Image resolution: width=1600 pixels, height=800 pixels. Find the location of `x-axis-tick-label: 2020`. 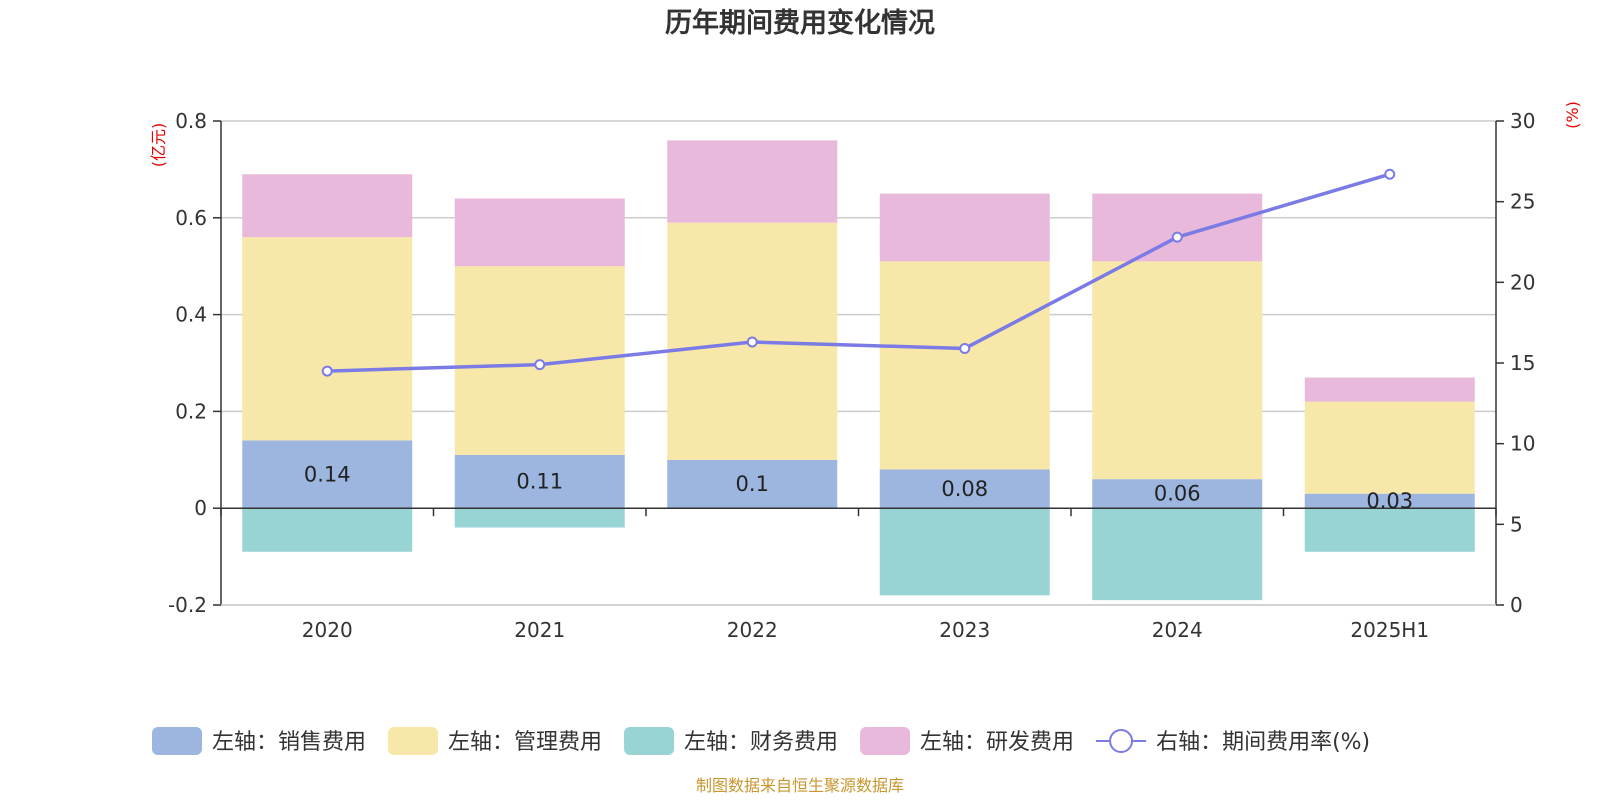

x-axis-tick-label: 2020 is located at coordinates (327, 630).